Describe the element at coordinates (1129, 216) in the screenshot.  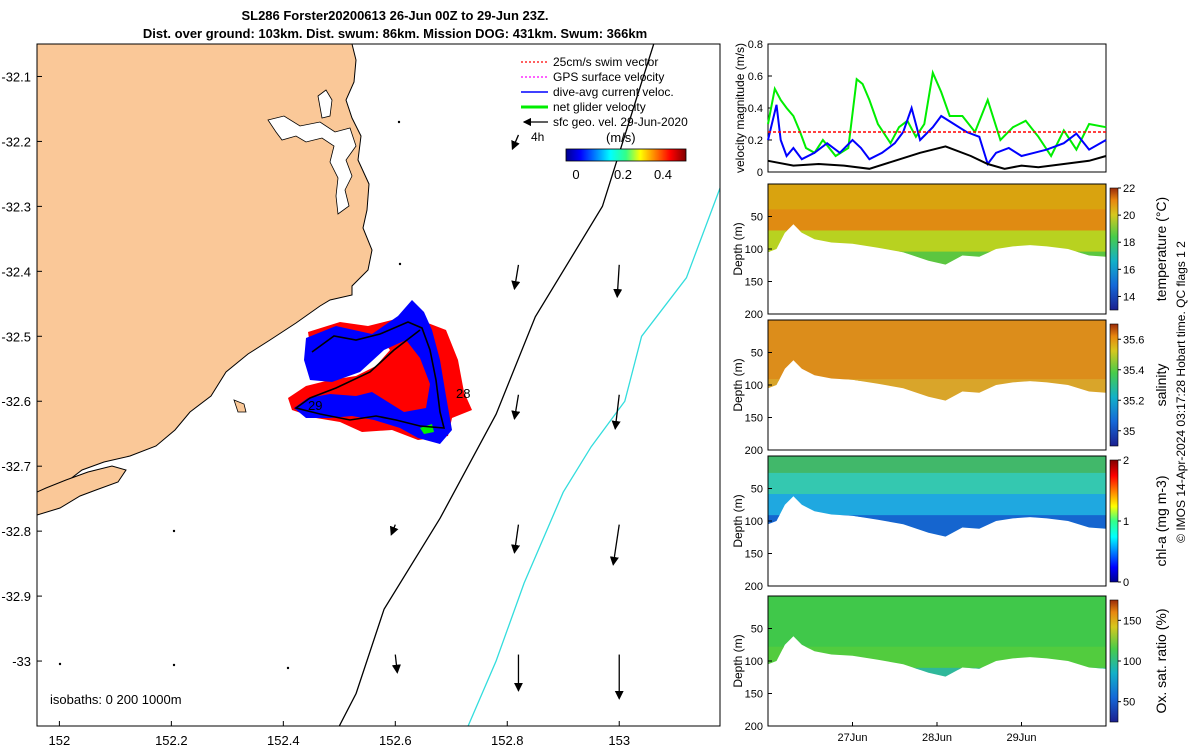
I see `section-colorbar-tick-label: 20` at that location.